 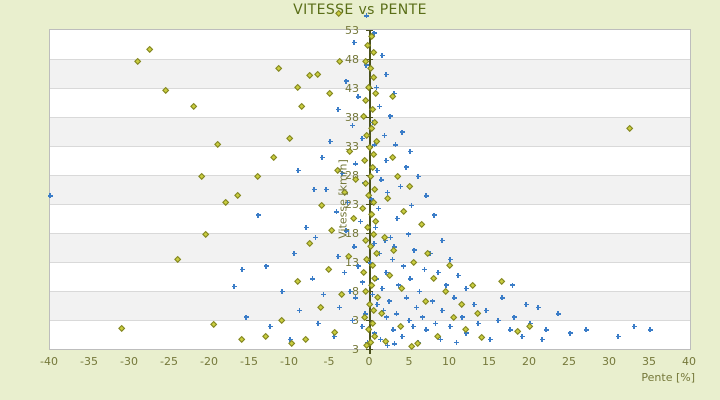 What do you see at coordinates (352, 175) in the screenshot?
I see `y-tick-label: 28` at bounding box center [352, 175].